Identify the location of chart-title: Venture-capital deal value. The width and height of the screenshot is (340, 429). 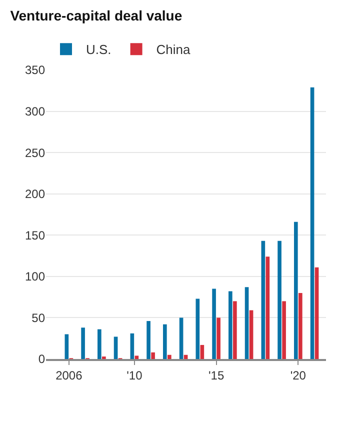
(96, 16).